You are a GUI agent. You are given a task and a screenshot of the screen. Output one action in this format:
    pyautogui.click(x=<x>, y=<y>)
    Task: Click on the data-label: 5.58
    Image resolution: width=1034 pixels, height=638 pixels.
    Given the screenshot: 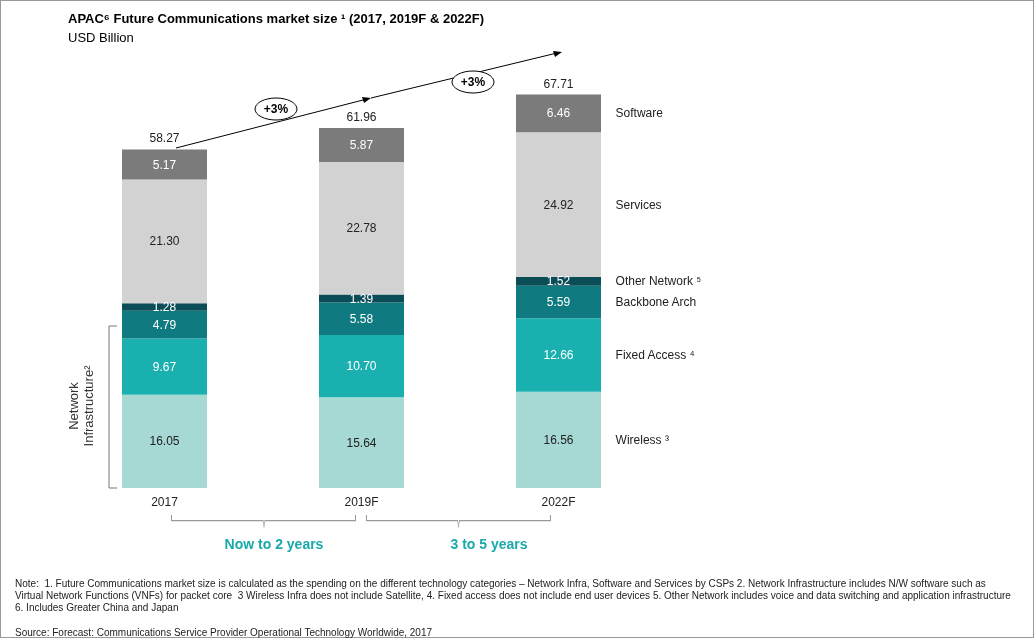 What is the action you would take?
    pyautogui.click(x=361, y=318)
    